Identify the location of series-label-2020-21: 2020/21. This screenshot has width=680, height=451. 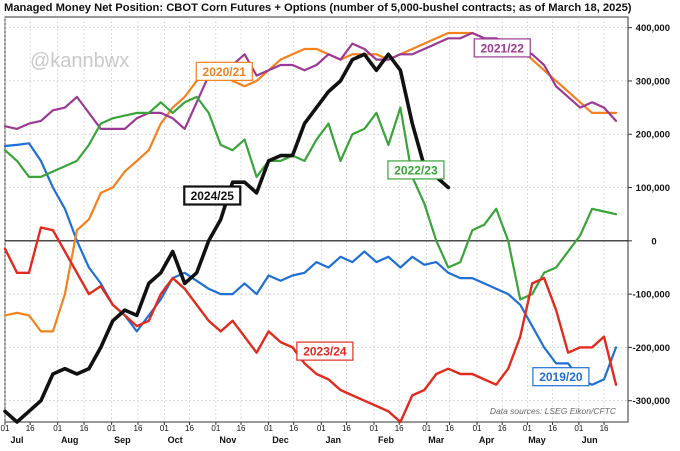
(225, 72).